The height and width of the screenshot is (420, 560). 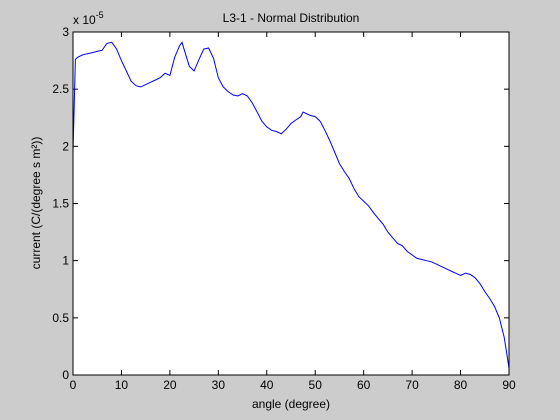 I want to click on x-tick-label: 40, so click(x=267, y=385).